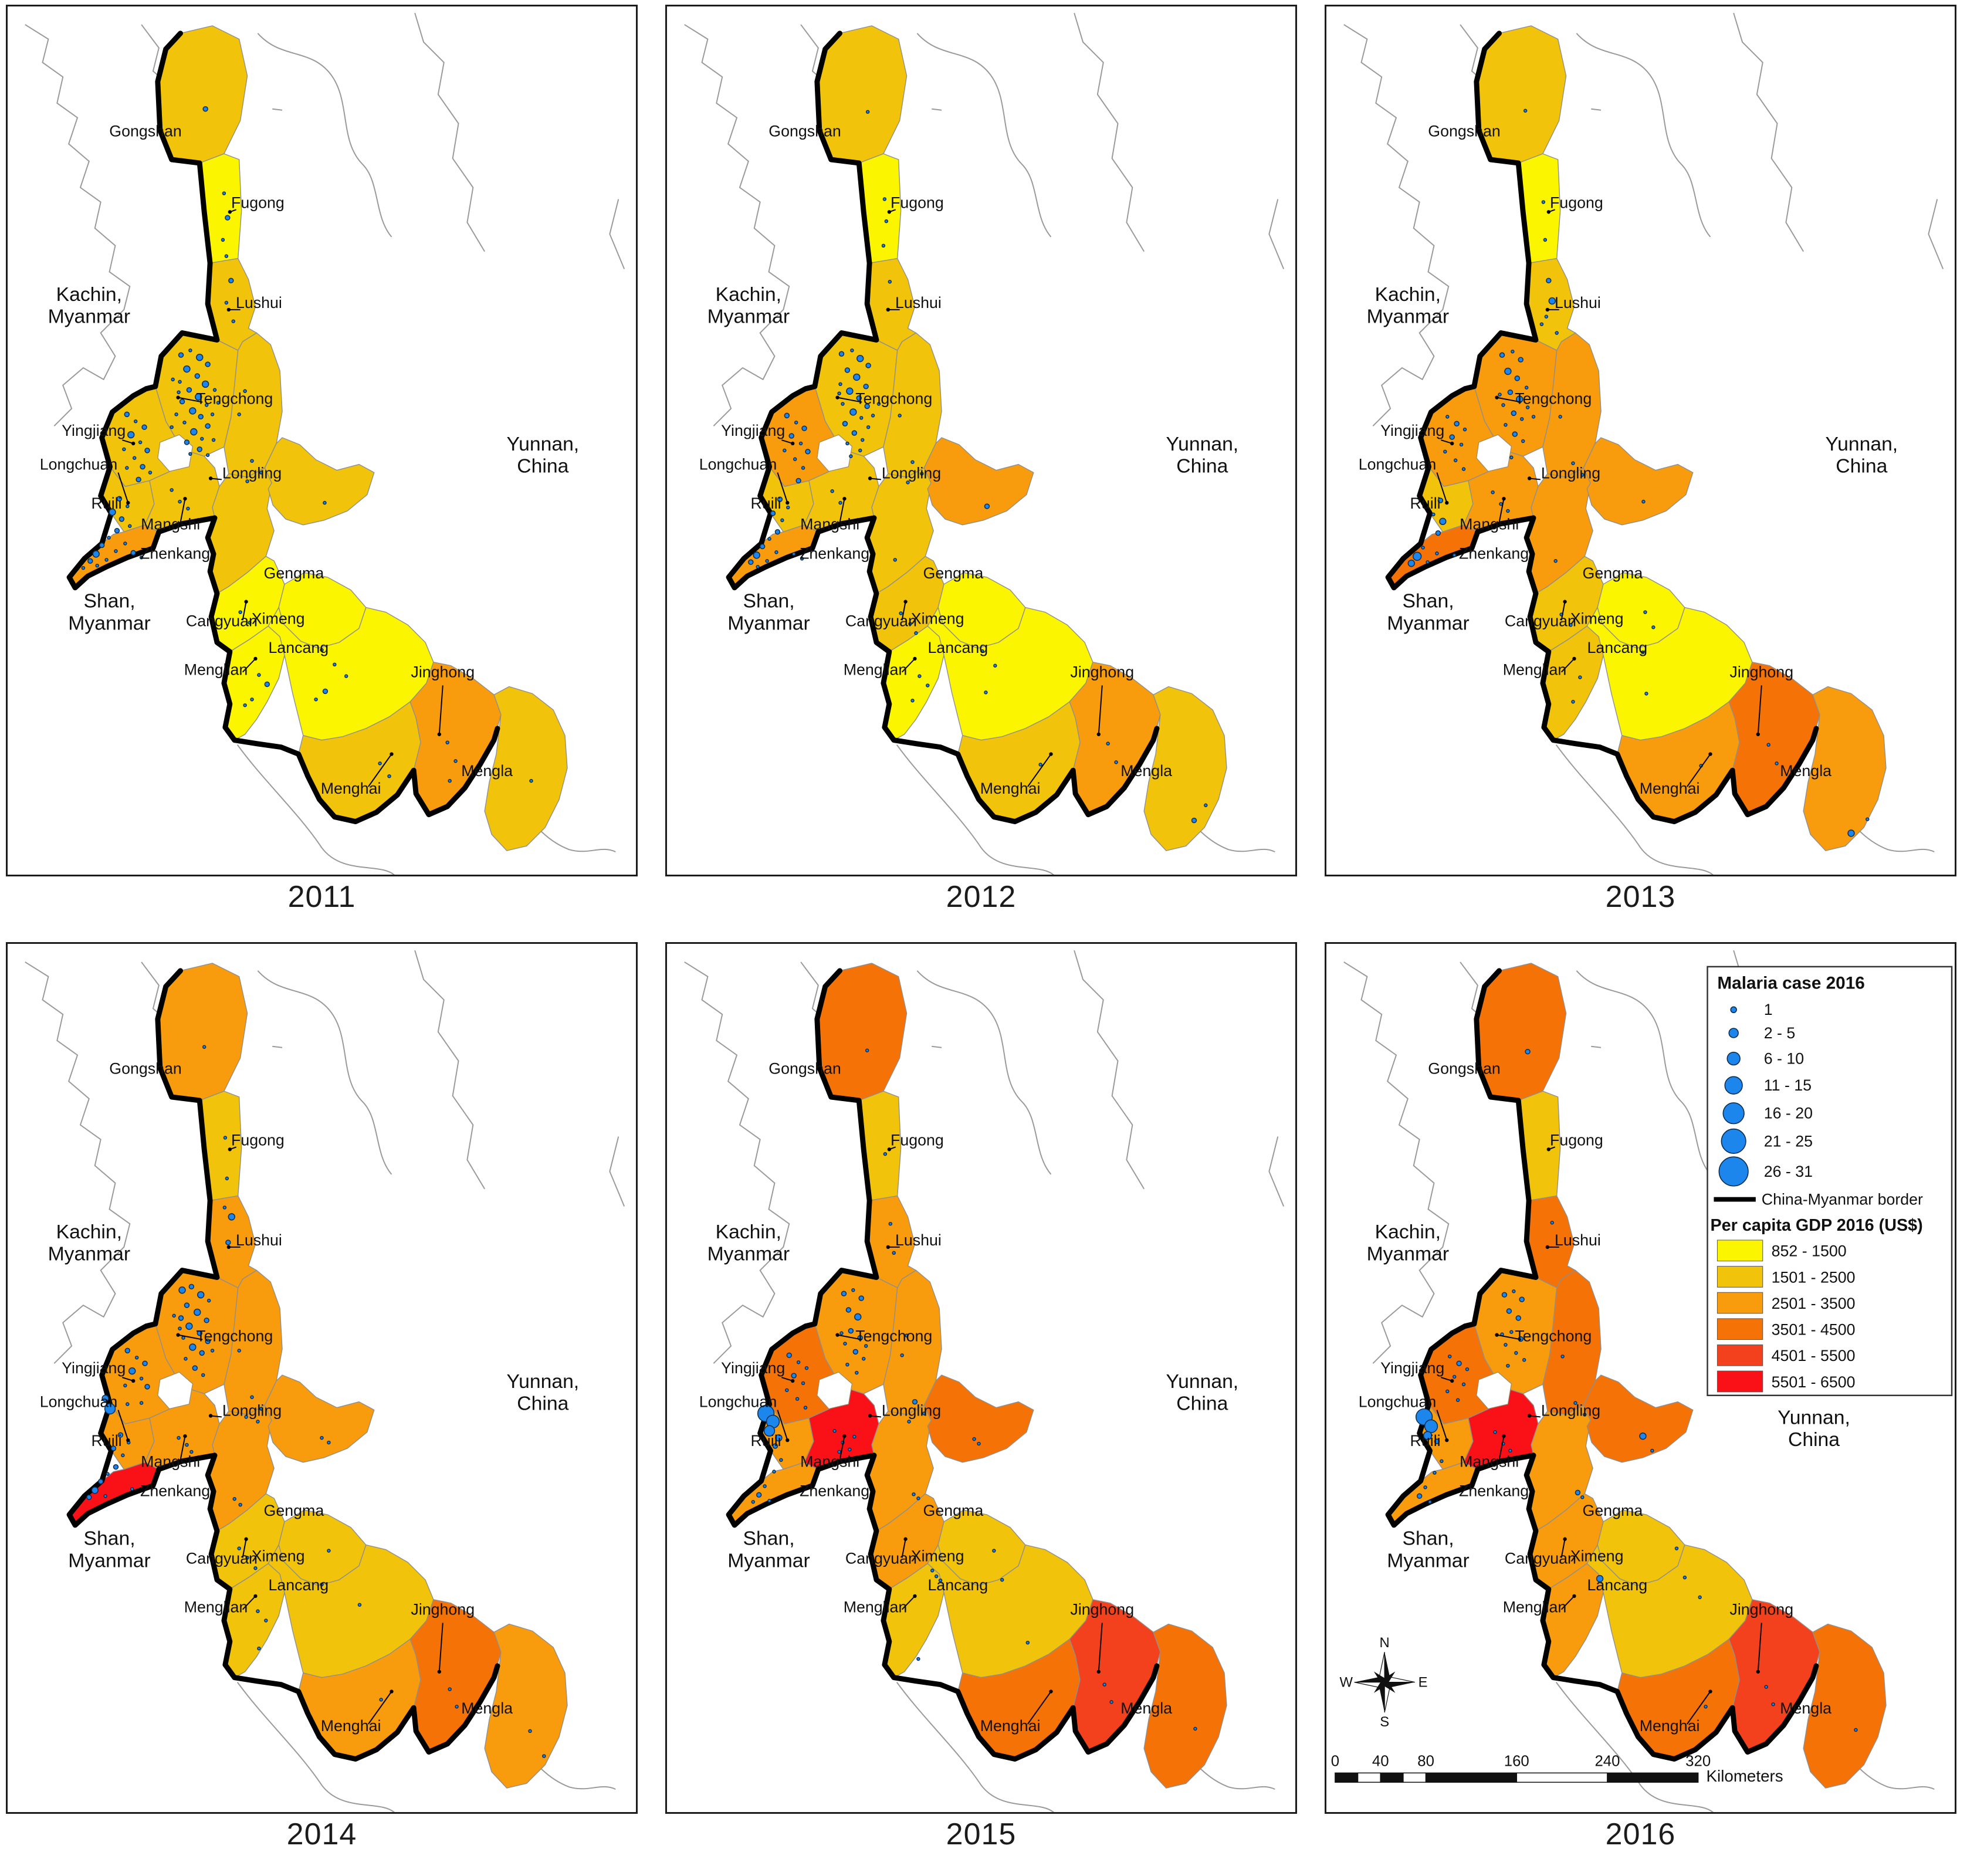 This screenshot has width=1967, height=1876. Describe the element at coordinates (526, 768) in the screenshot. I see `county-mengla` at that location.